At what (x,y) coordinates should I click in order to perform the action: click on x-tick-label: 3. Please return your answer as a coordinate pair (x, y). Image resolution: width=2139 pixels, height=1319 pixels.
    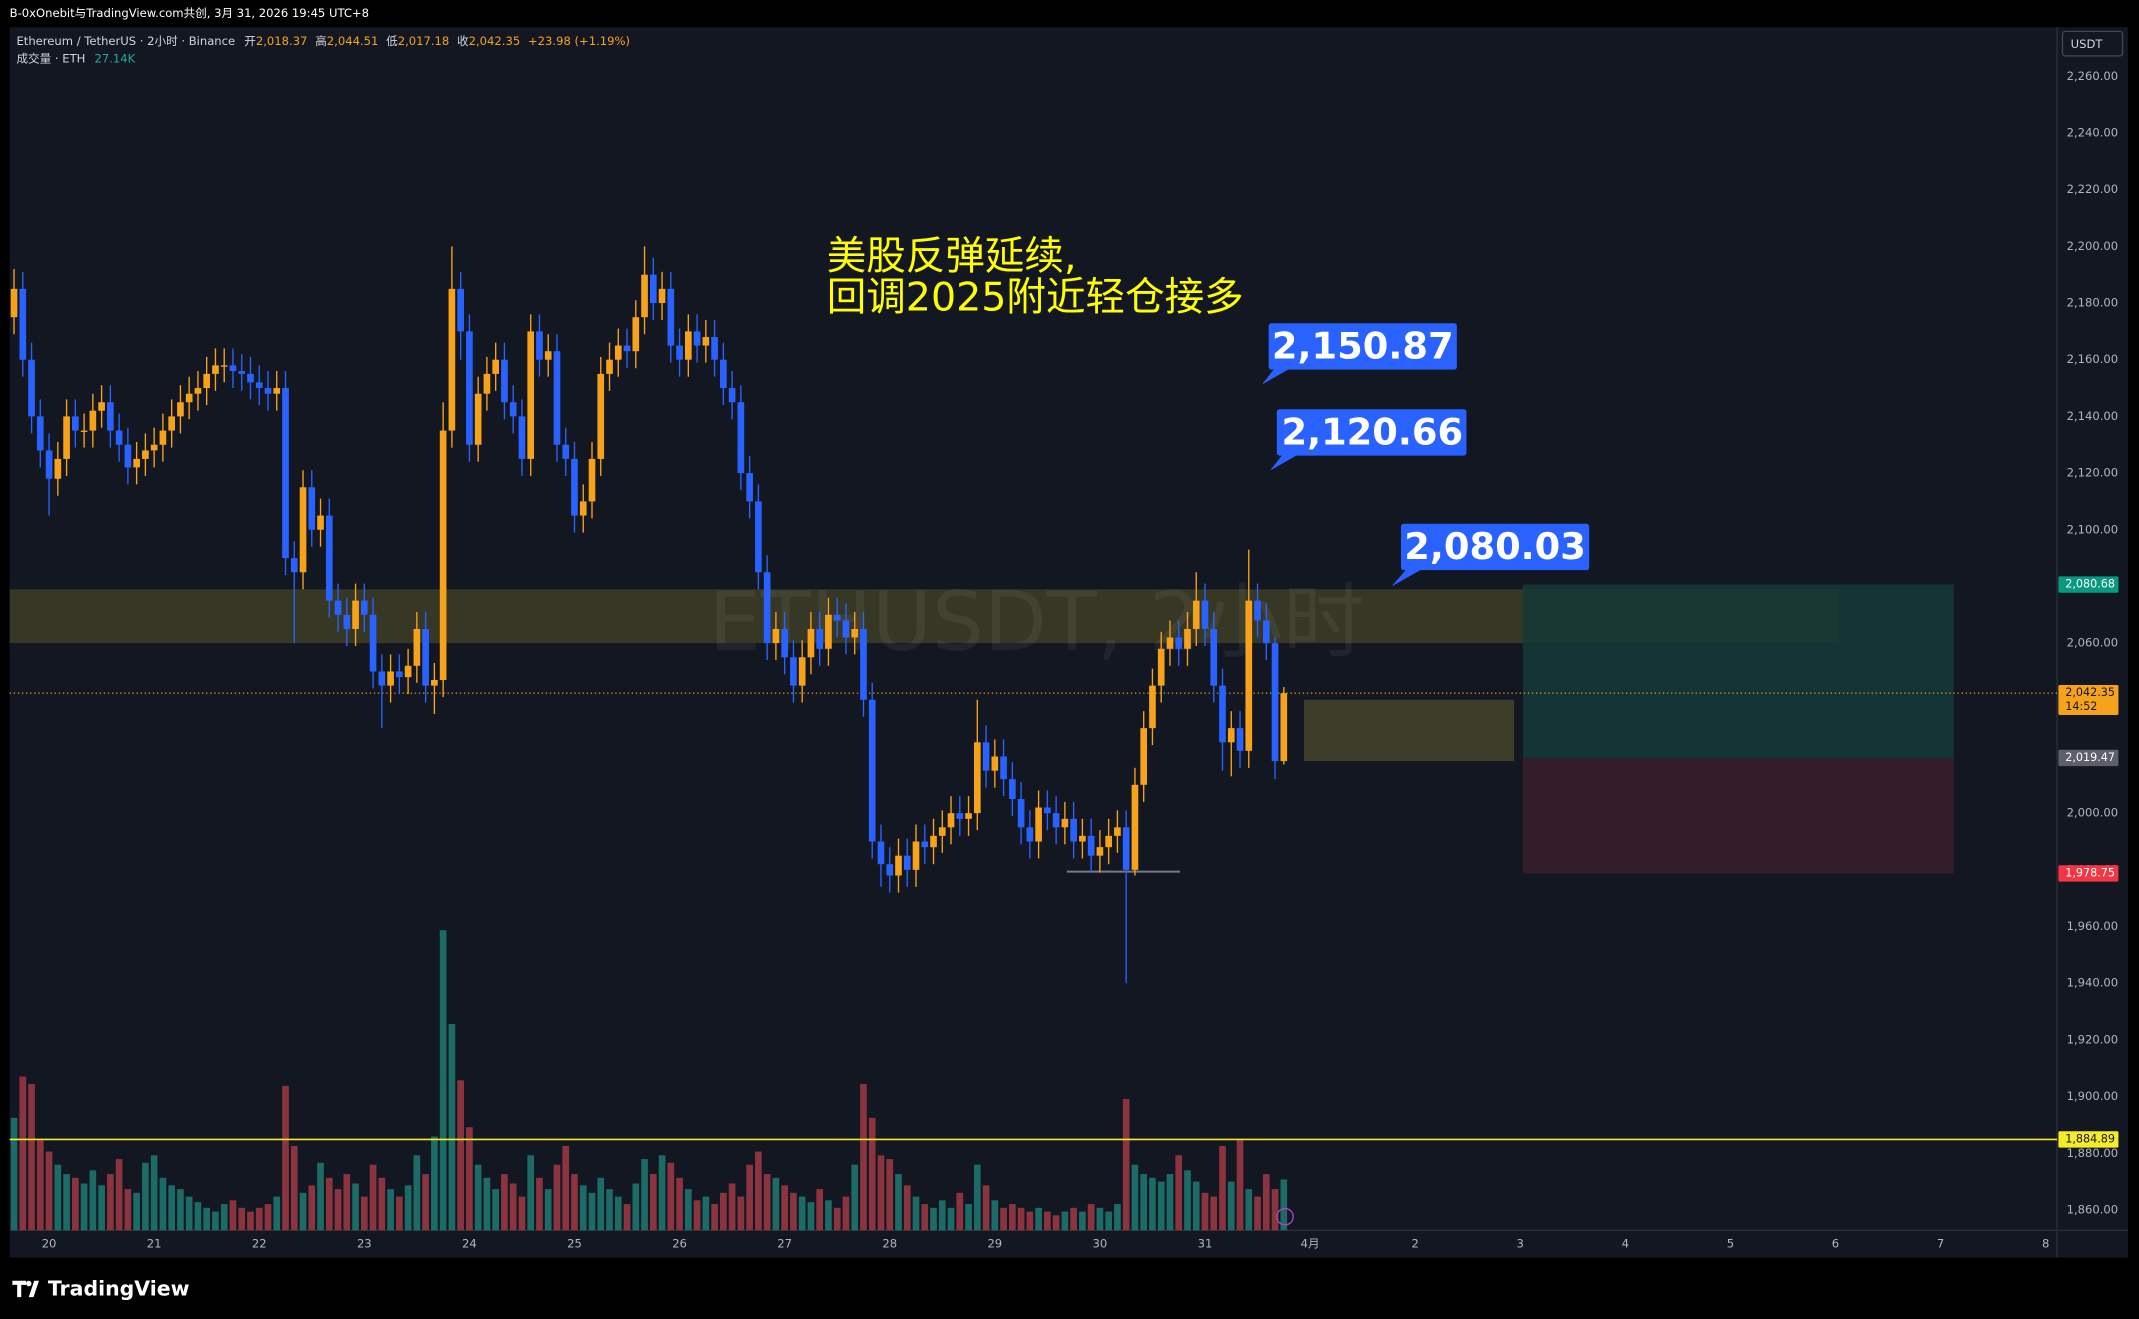
    Looking at the image, I should click on (1520, 1243).